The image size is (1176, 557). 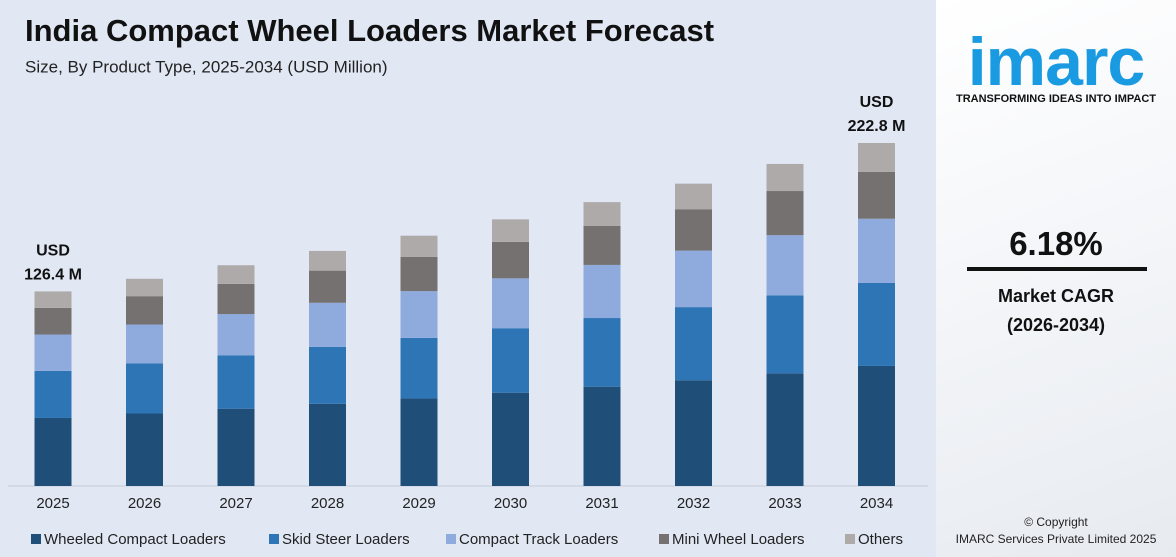 I want to click on total-label: 222.8 M, so click(x=877, y=126).